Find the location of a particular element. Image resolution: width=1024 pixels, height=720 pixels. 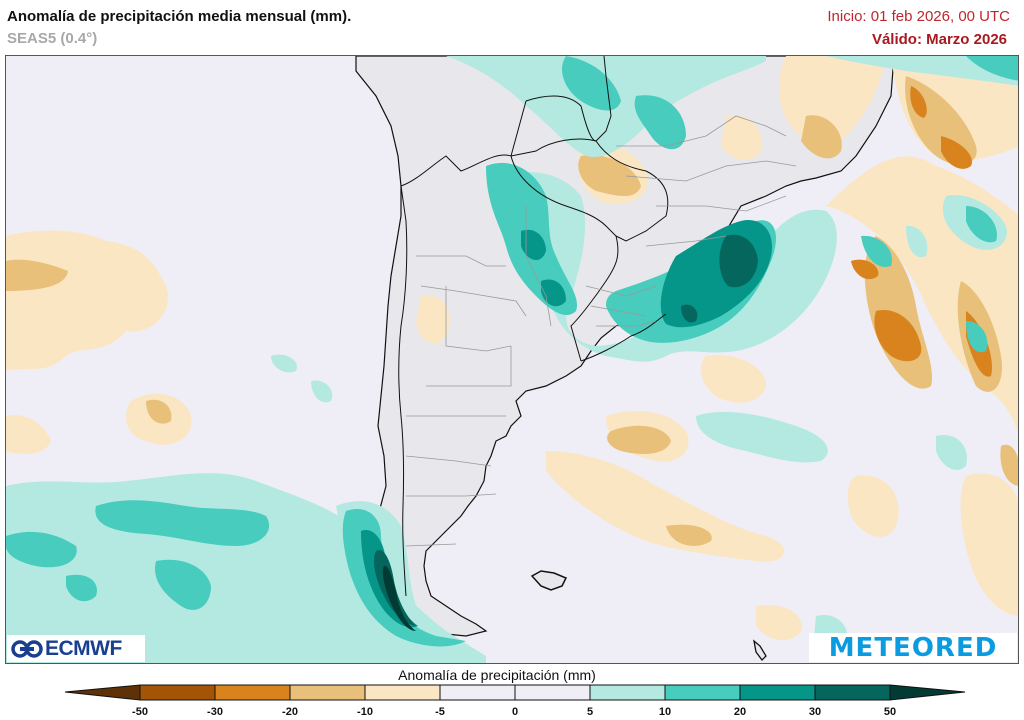

colorbar is located at coordinates (515, 692).